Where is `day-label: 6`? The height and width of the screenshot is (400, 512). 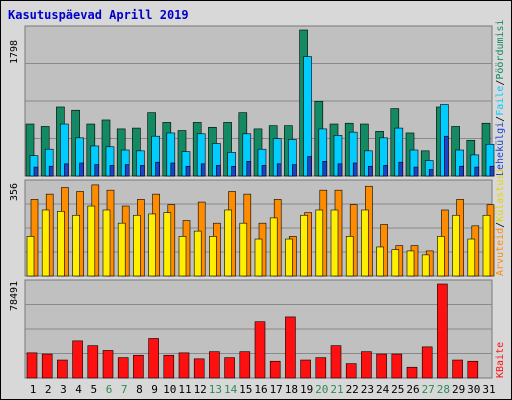
day-label: 6 is located at coordinates (109, 389).